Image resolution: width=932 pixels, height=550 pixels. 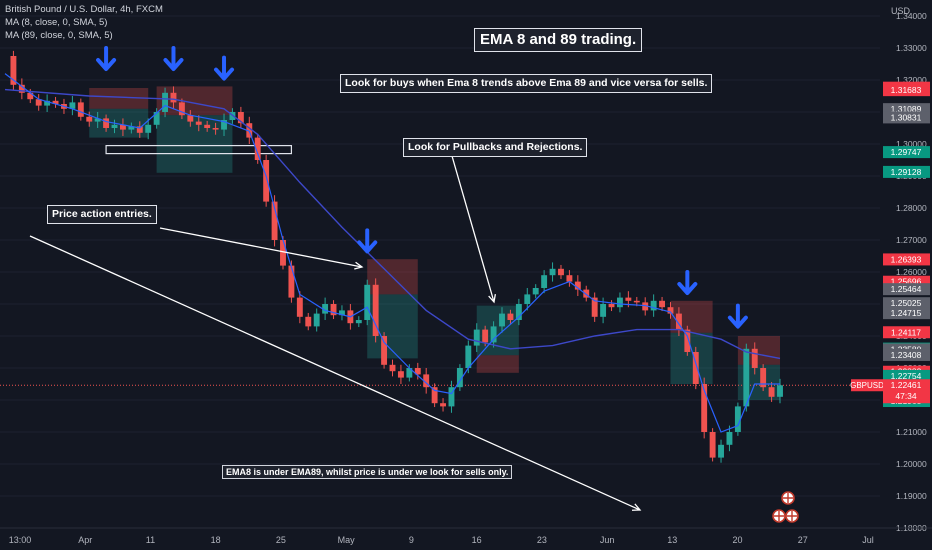 What do you see at coordinates (911, 144) in the screenshot?
I see `y-tick-label: 1.30000` at bounding box center [911, 144].